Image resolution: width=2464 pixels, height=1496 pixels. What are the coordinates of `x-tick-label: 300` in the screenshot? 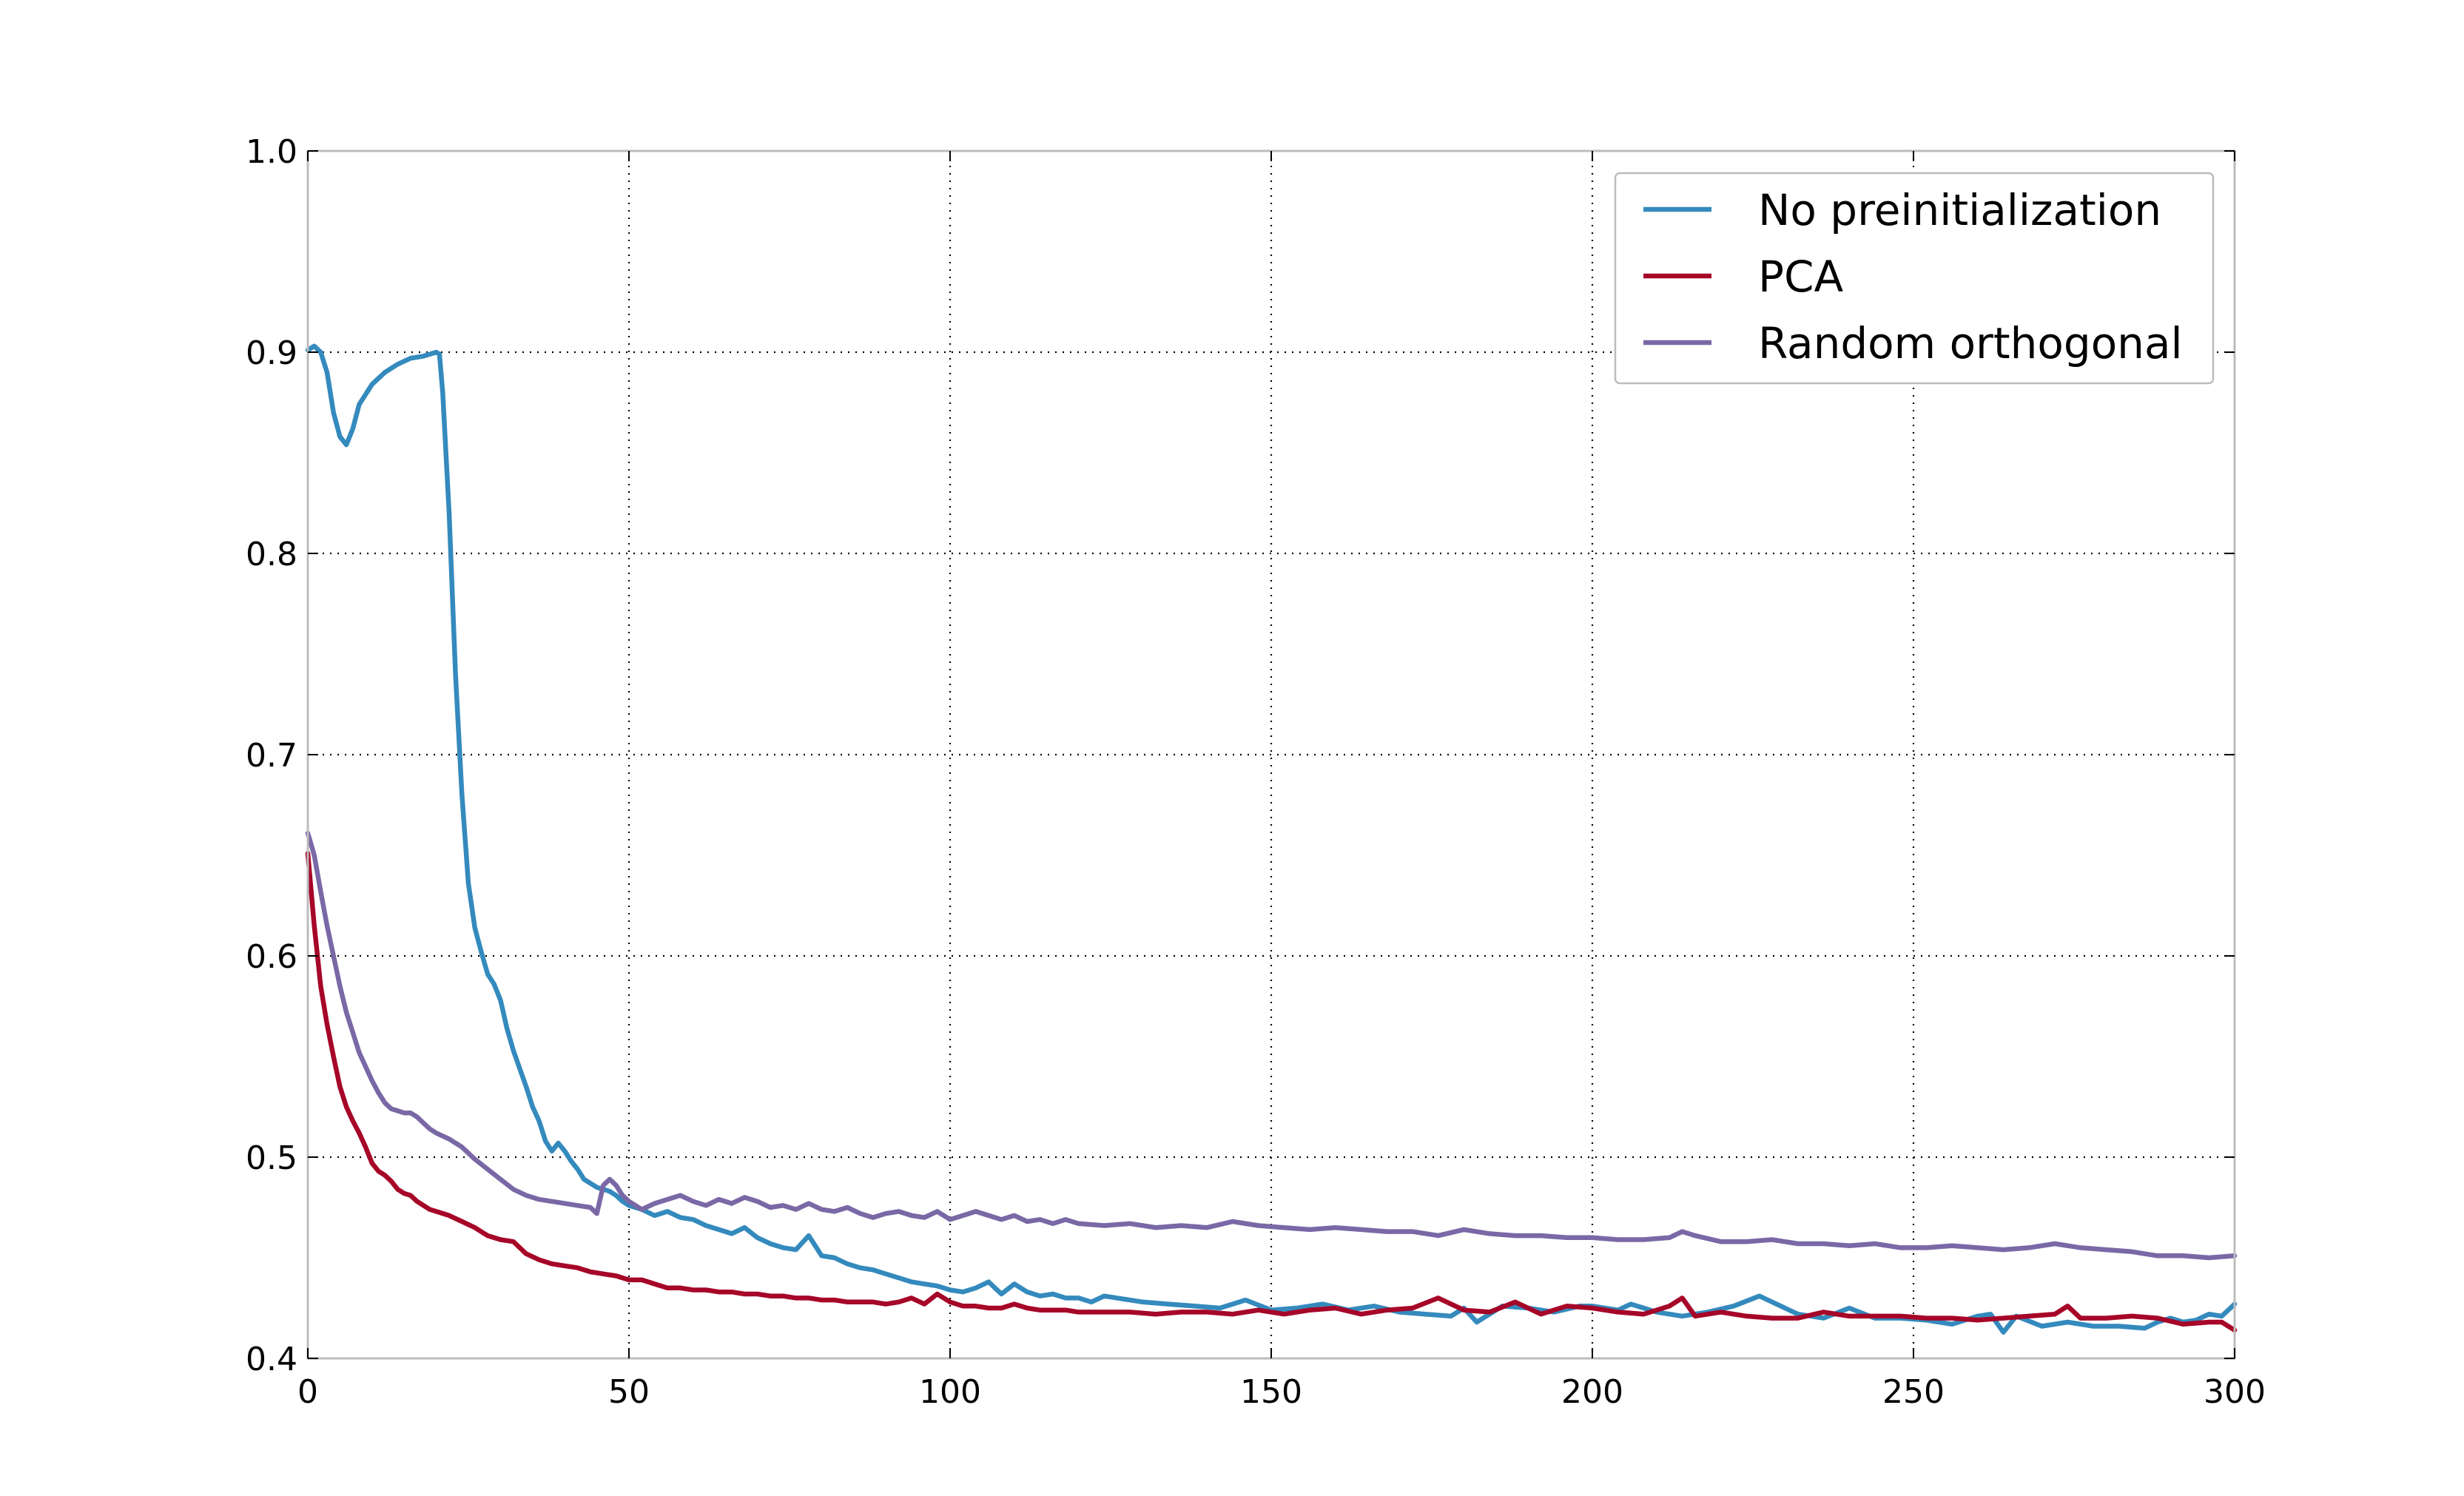 It's located at (2235, 1392).